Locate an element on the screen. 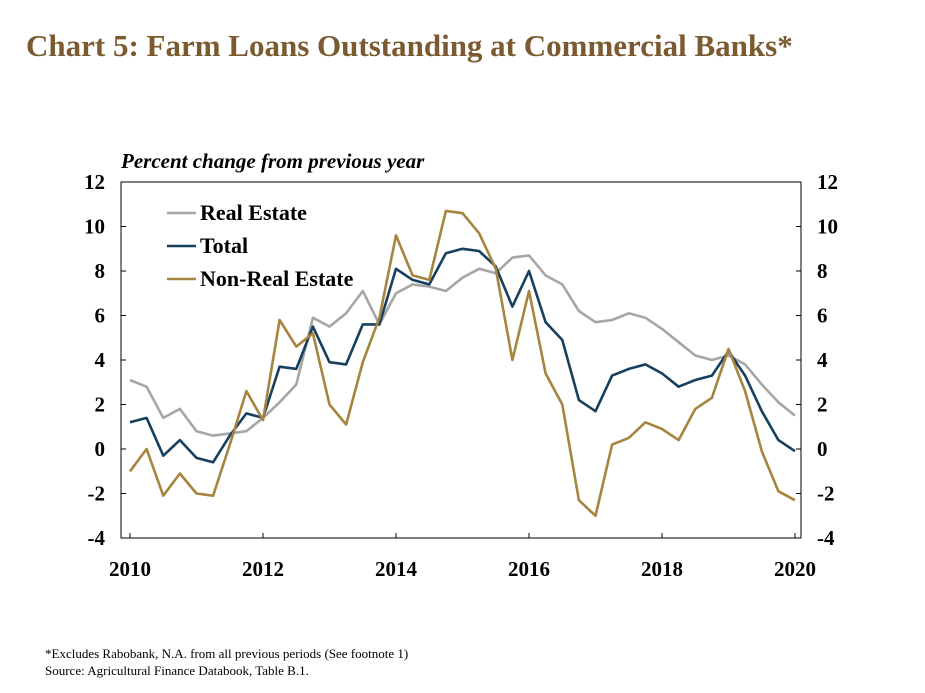  y-tick-label-left: -2 is located at coordinates (97, 494).